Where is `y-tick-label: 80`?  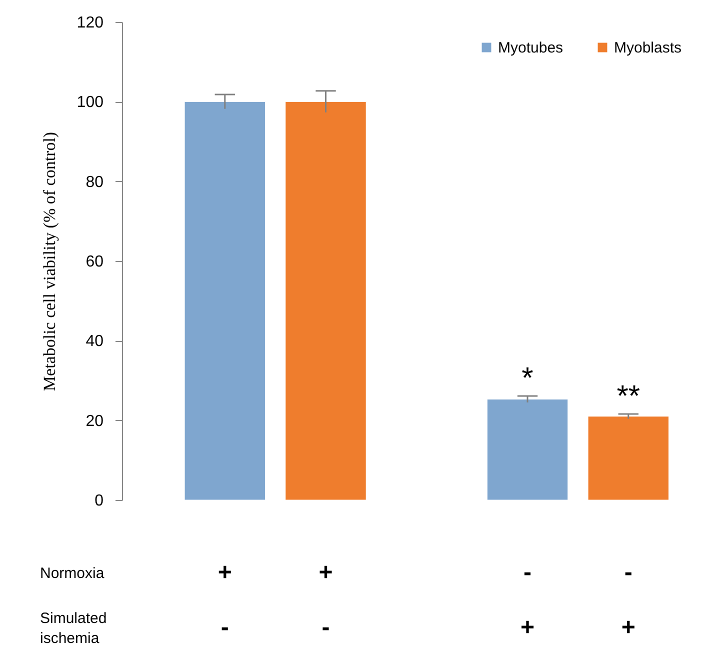
y-tick-label: 80 is located at coordinates (95, 182).